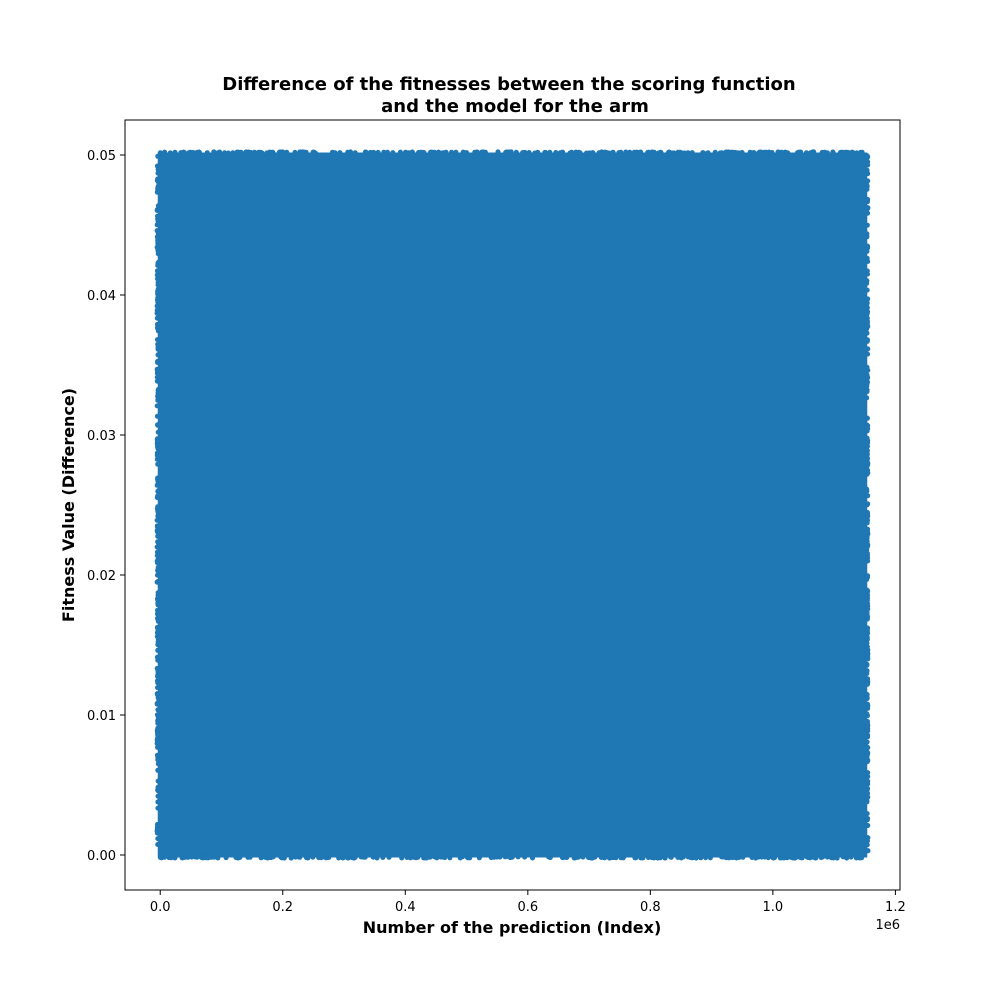 Image resolution: width=1000 pixels, height=1000 pixels. I want to click on y-tick-label: 0.05, so click(101, 156).